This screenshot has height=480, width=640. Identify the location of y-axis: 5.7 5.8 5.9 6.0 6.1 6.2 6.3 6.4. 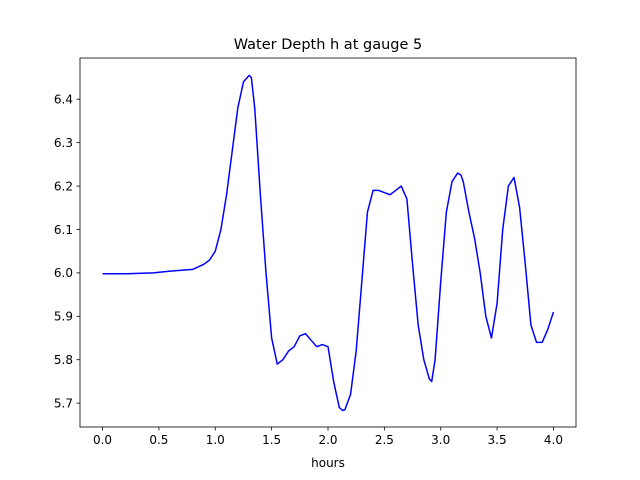
(67, 251).